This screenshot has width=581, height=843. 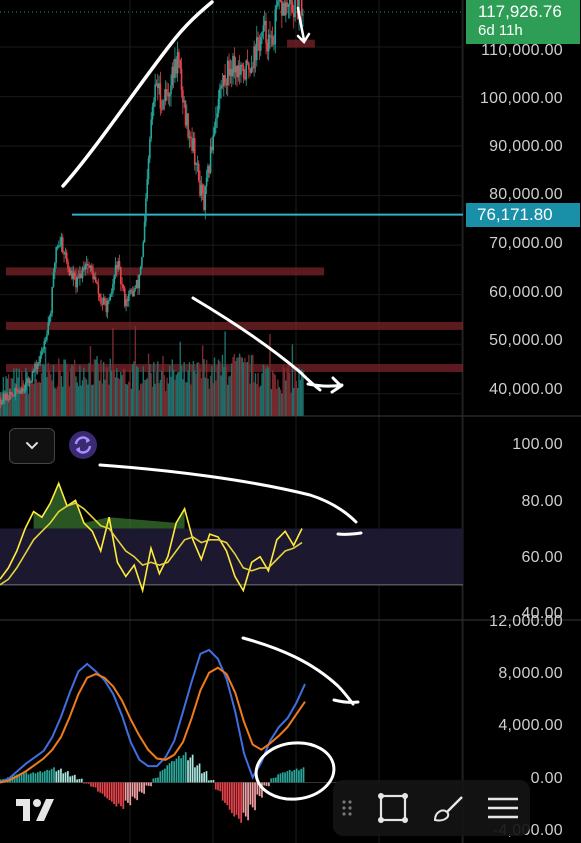 What do you see at coordinates (503, 808) in the screenshot?
I see `menu-icon` at bounding box center [503, 808].